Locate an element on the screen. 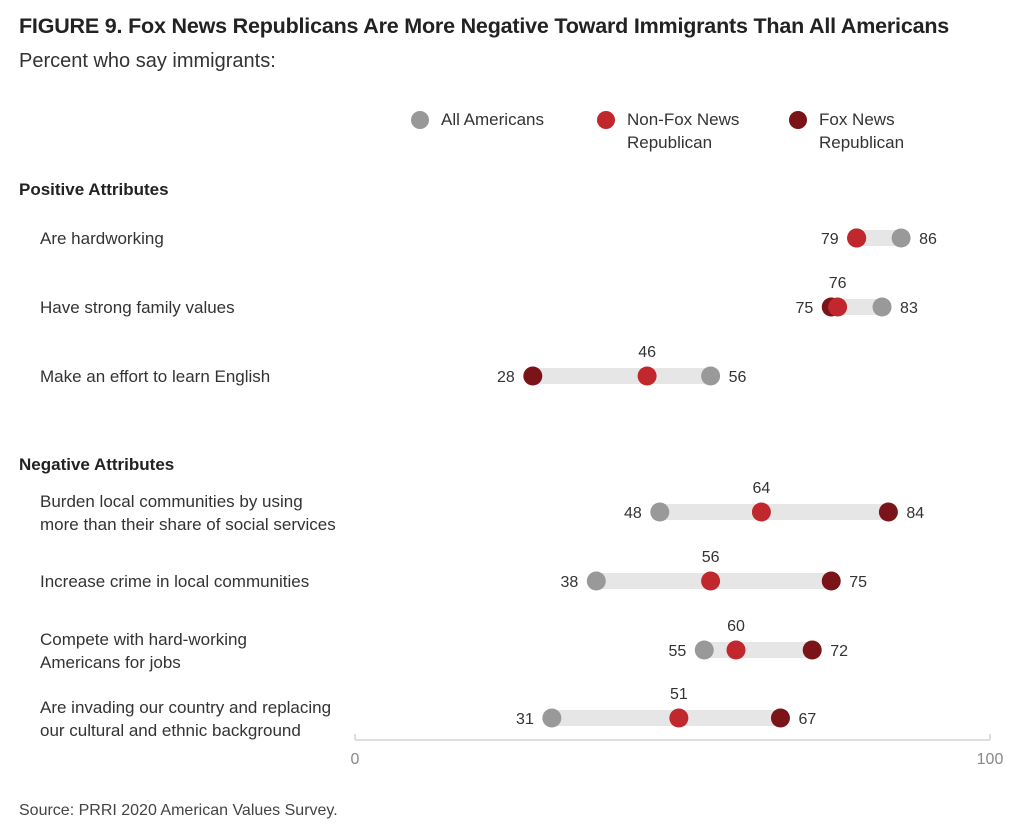  row-label: Have strong family values is located at coordinates (137, 307).